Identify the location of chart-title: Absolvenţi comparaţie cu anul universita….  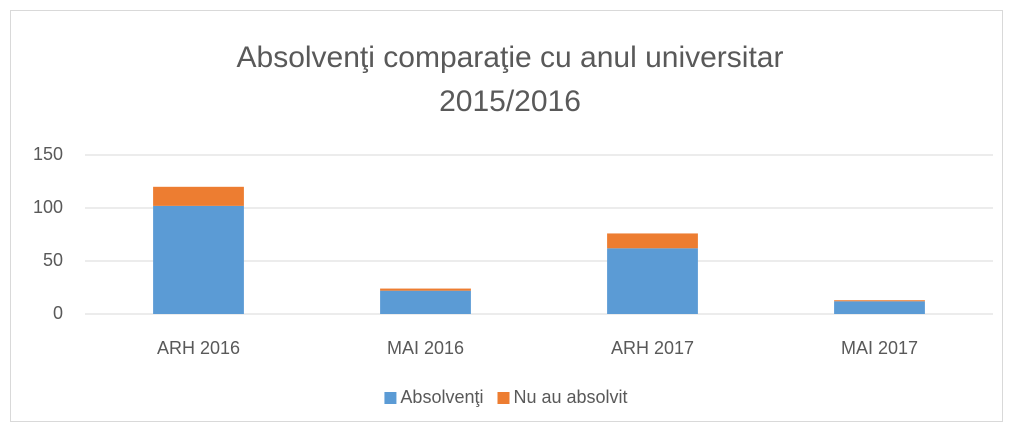
(510, 79).